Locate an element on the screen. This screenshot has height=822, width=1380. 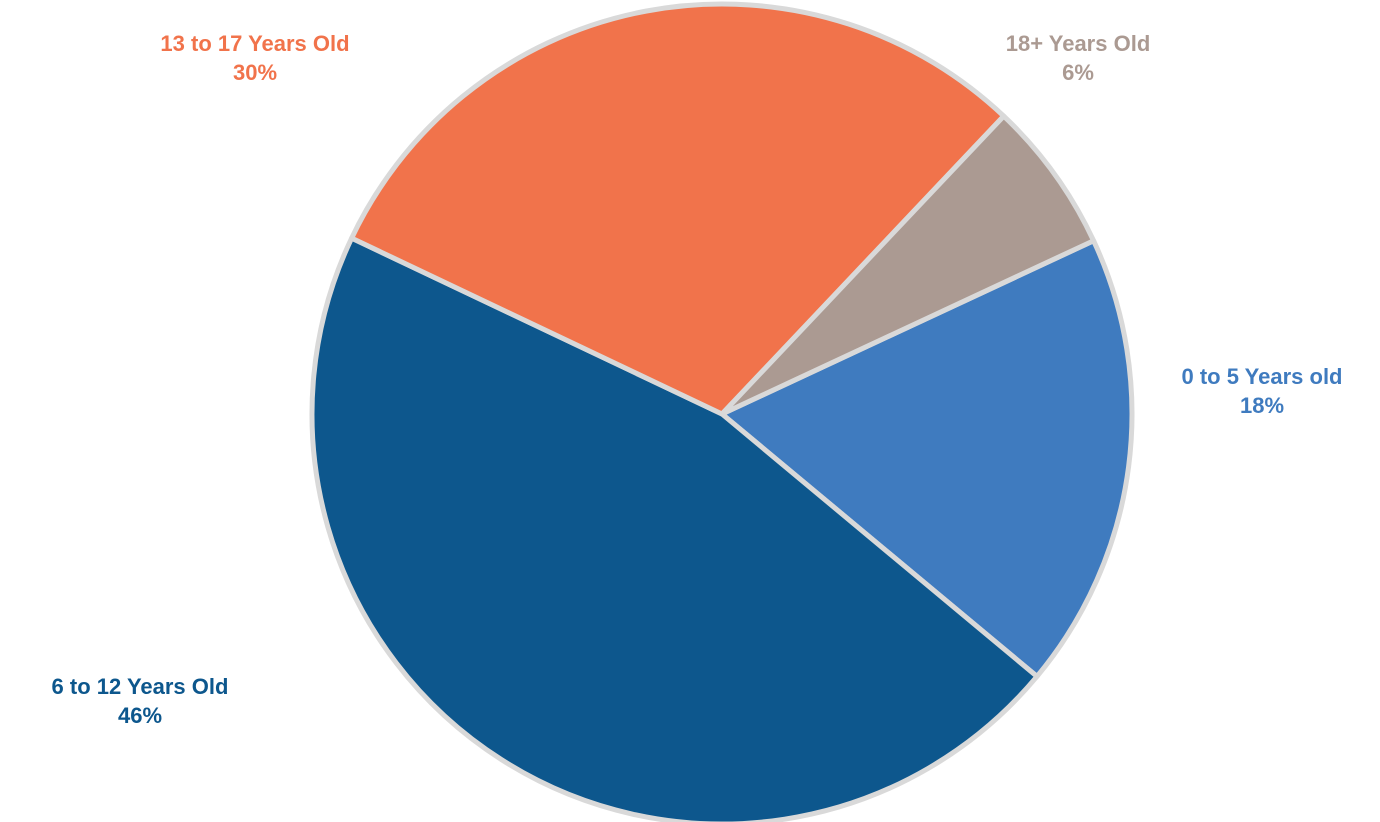
slice-category-label: 0 to 5 Years old is located at coordinates (1261, 376).